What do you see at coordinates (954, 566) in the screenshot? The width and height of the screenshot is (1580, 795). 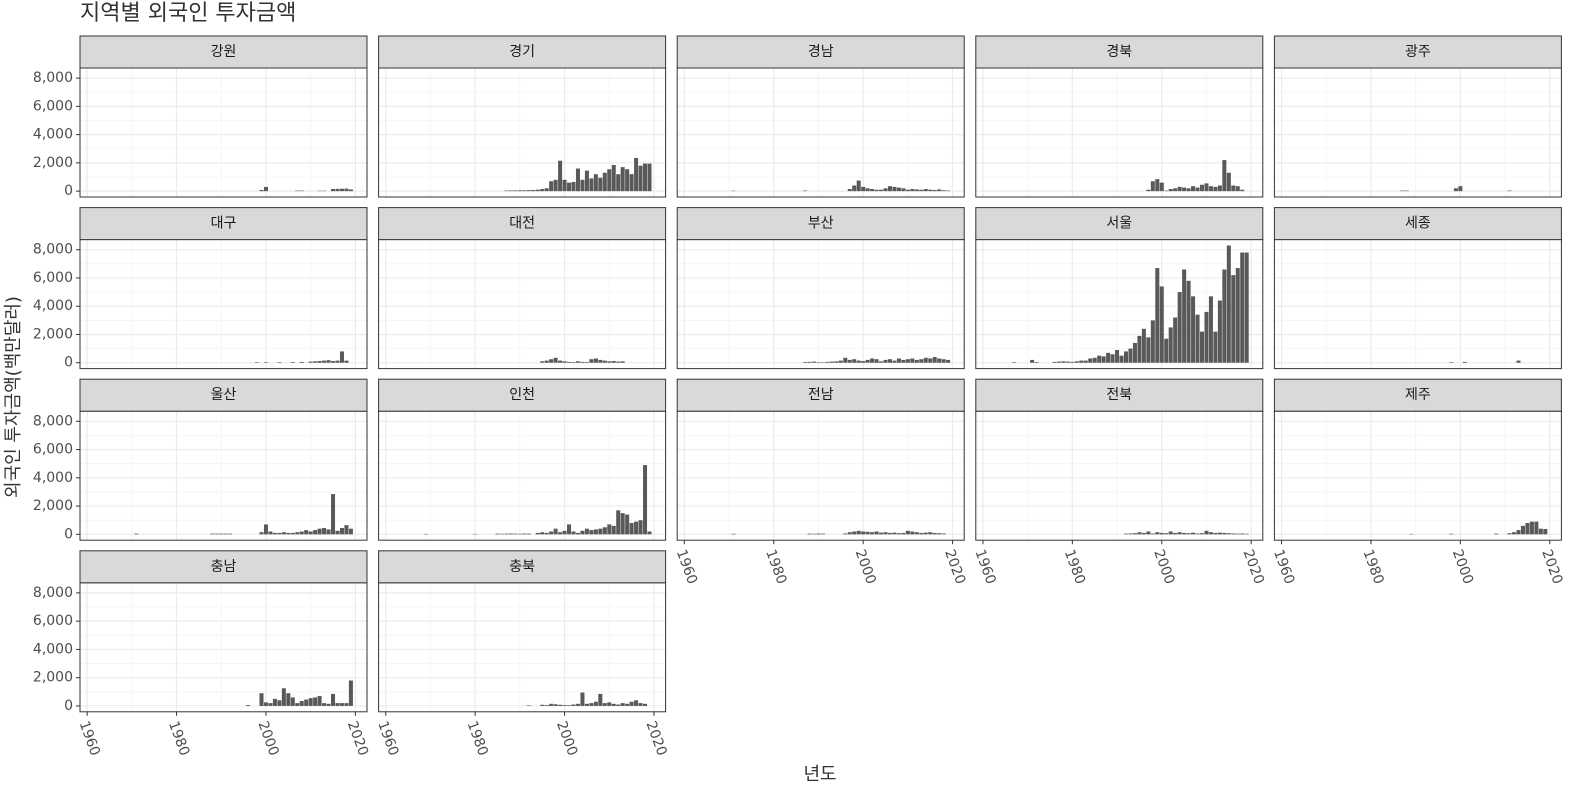 I see `x-tick-label: 2020` at bounding box center [954, 566].